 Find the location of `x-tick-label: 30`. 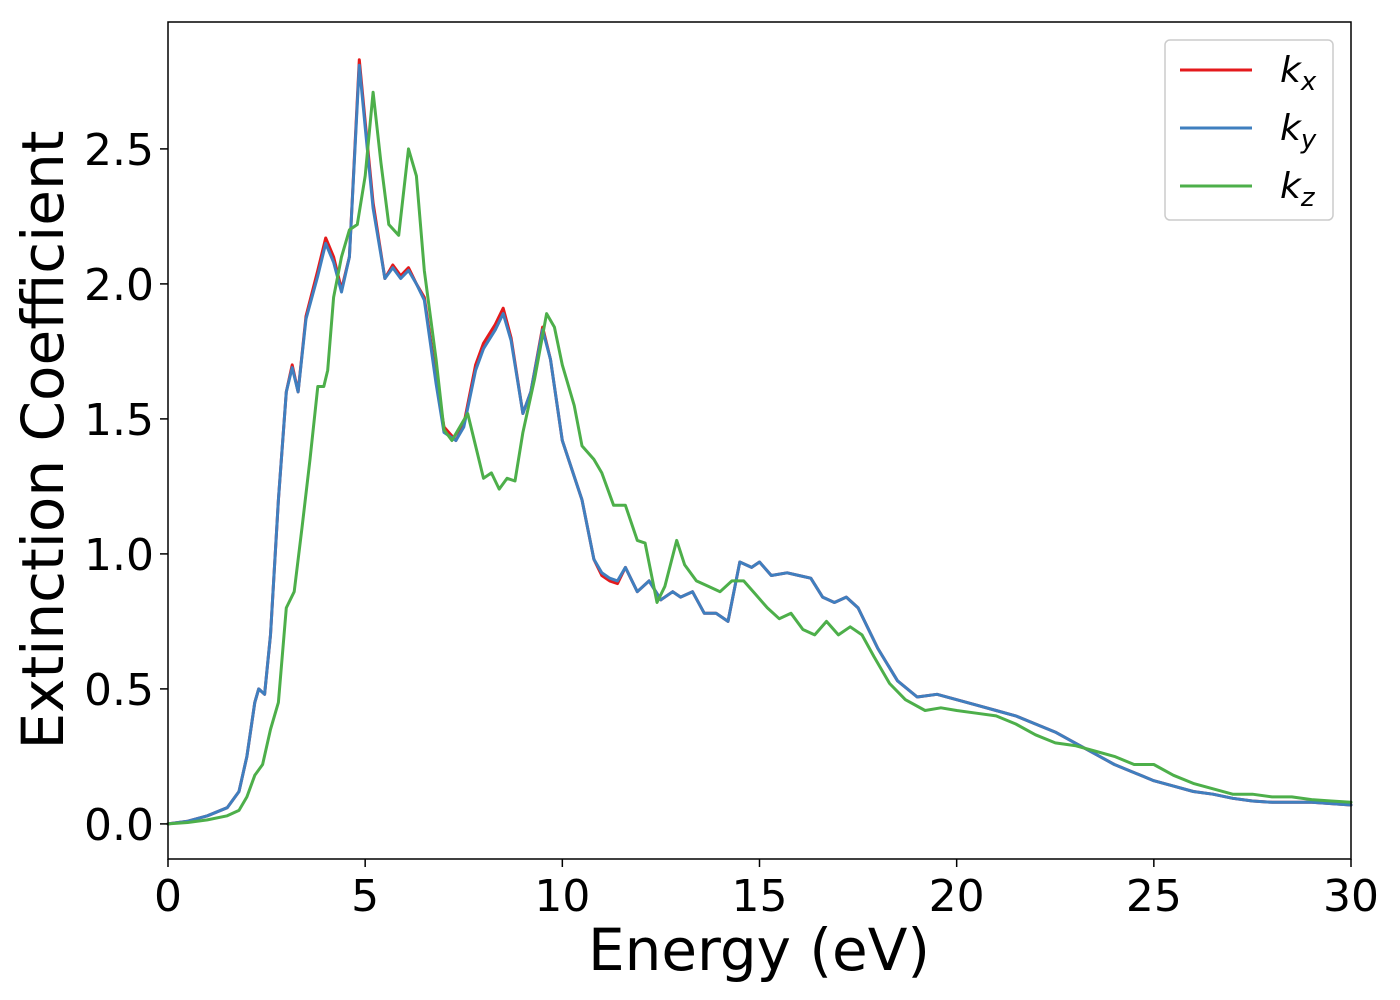

x-tick-label: 30 is located at coordinates (1351, 896).